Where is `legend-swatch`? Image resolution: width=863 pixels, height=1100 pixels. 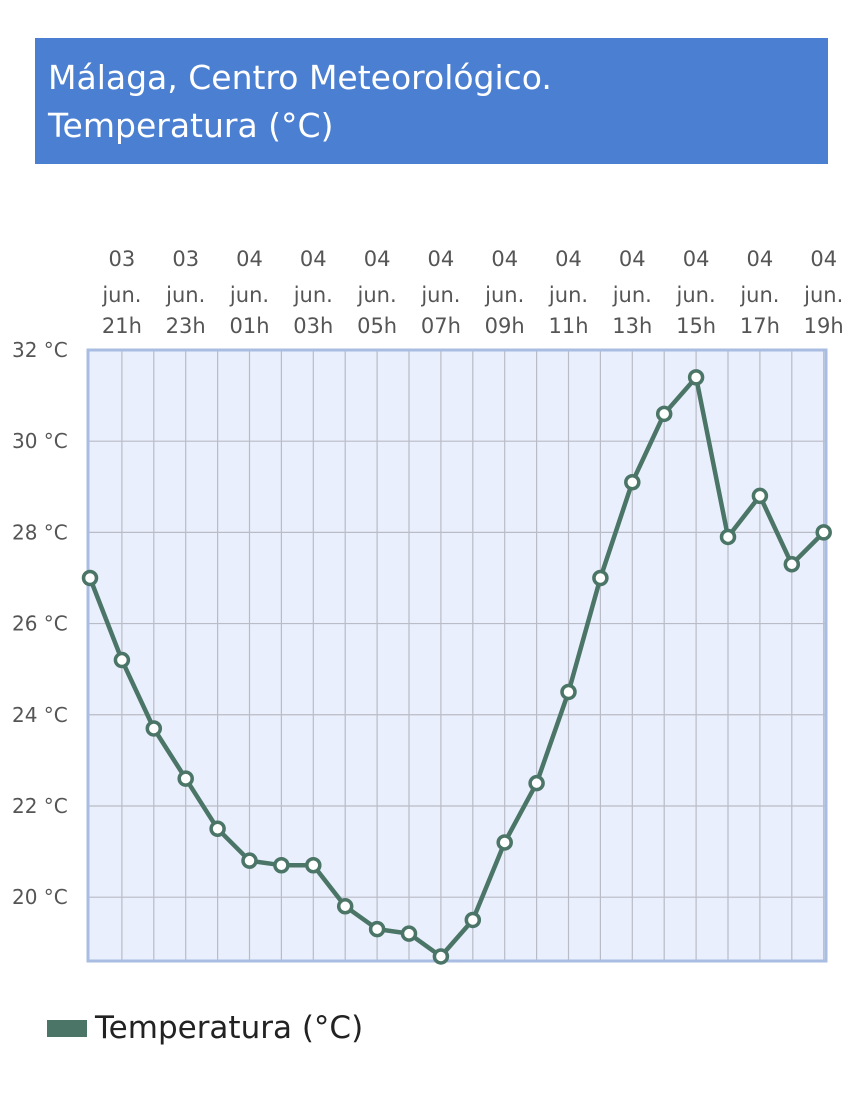 legend-swatch is located at coordinates (67, 1028).